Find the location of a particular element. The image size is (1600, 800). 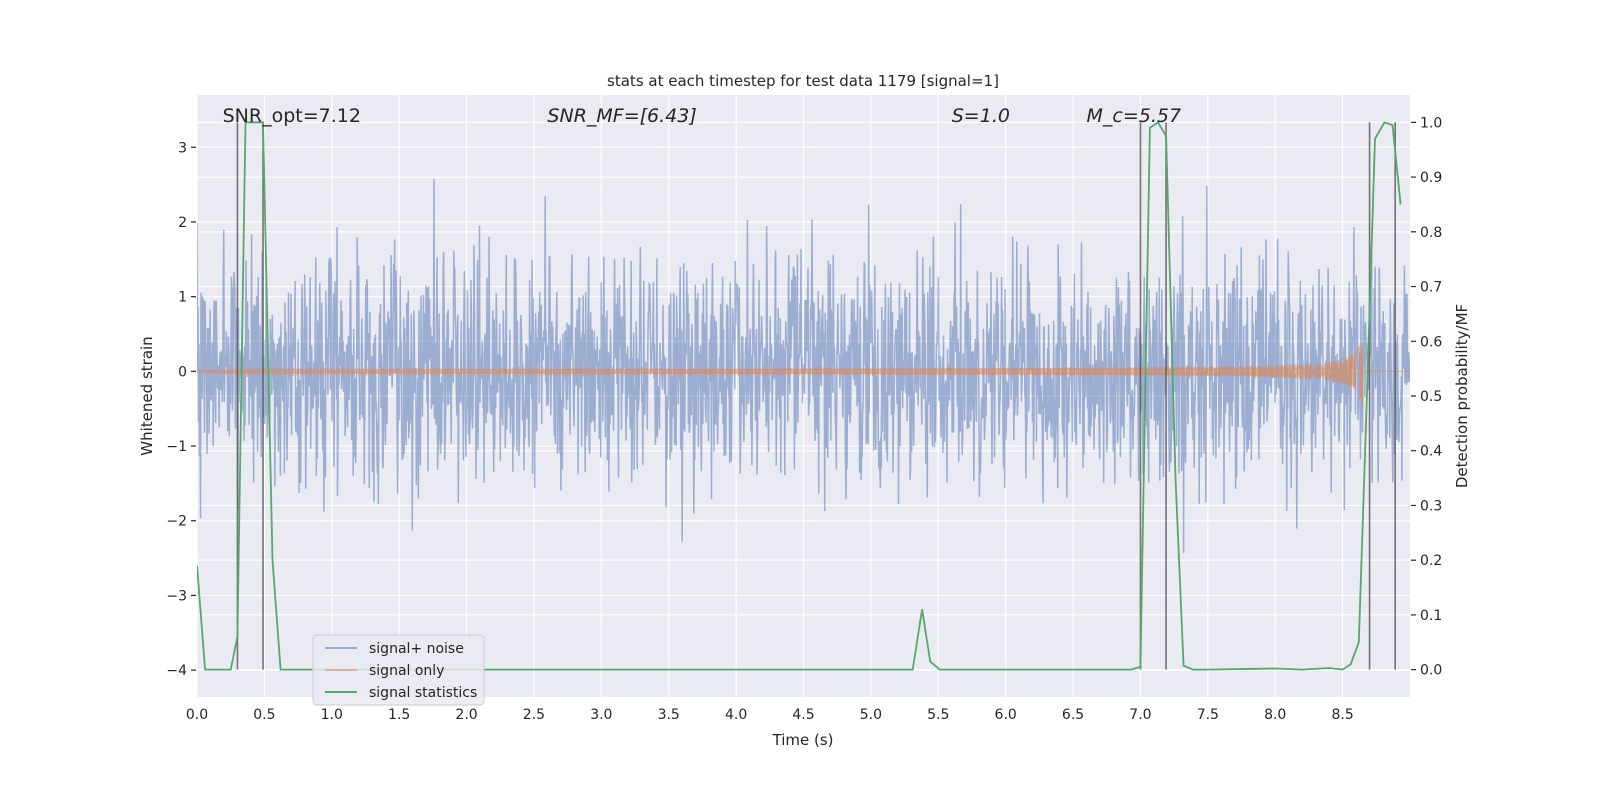

y-right-tick-label: 0.9 is located at coordinates (1431, 178).